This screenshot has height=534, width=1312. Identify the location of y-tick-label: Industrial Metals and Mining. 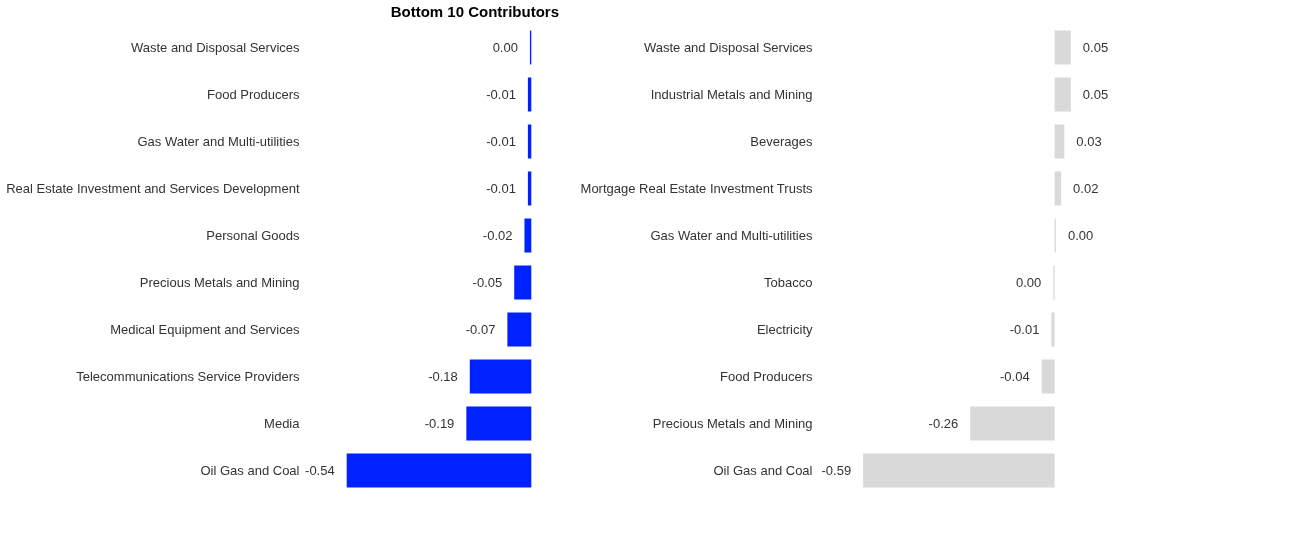
(731, 94).